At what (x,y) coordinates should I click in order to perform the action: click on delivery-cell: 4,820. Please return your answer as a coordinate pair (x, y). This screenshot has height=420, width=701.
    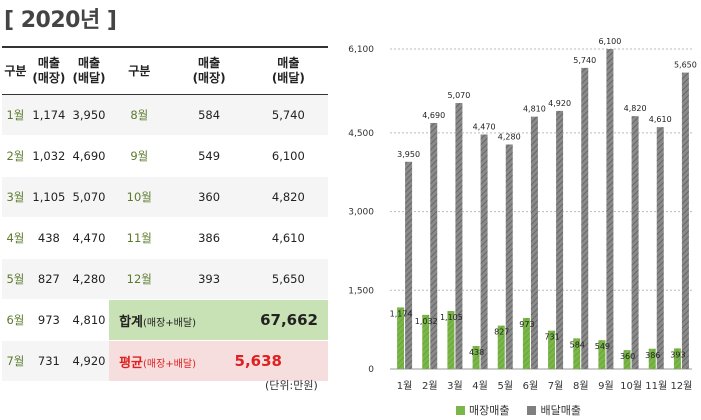
    Looking at the image, I should click on (288, 197).